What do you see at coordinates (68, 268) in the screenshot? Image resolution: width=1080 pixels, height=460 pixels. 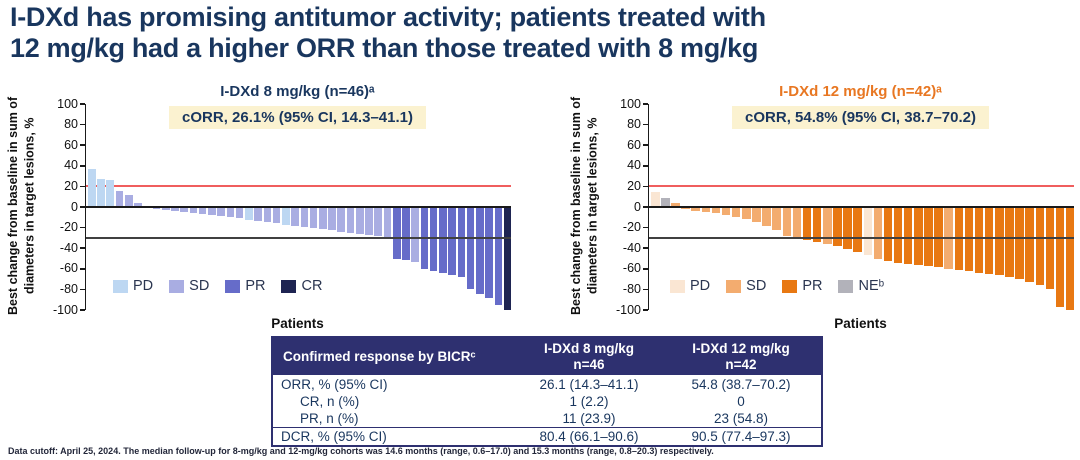 I see `y-tick-label: -60` at bounding box center [68, 268].